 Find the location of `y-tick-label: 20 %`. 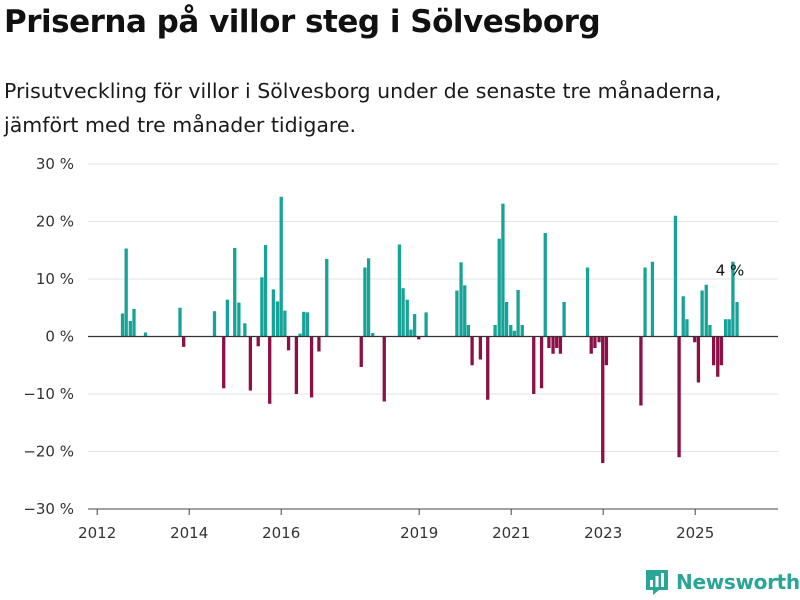

y-tick-label: 20 % is located at coordinates (55, 222).